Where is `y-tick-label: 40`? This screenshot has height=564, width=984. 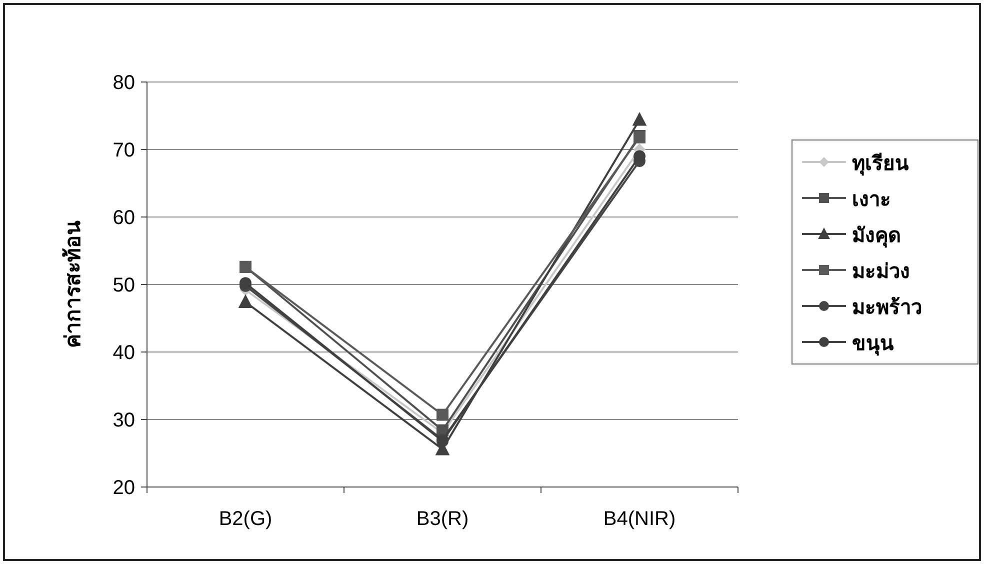
y-tick-label: 40 is located at coordinates (123, 353).